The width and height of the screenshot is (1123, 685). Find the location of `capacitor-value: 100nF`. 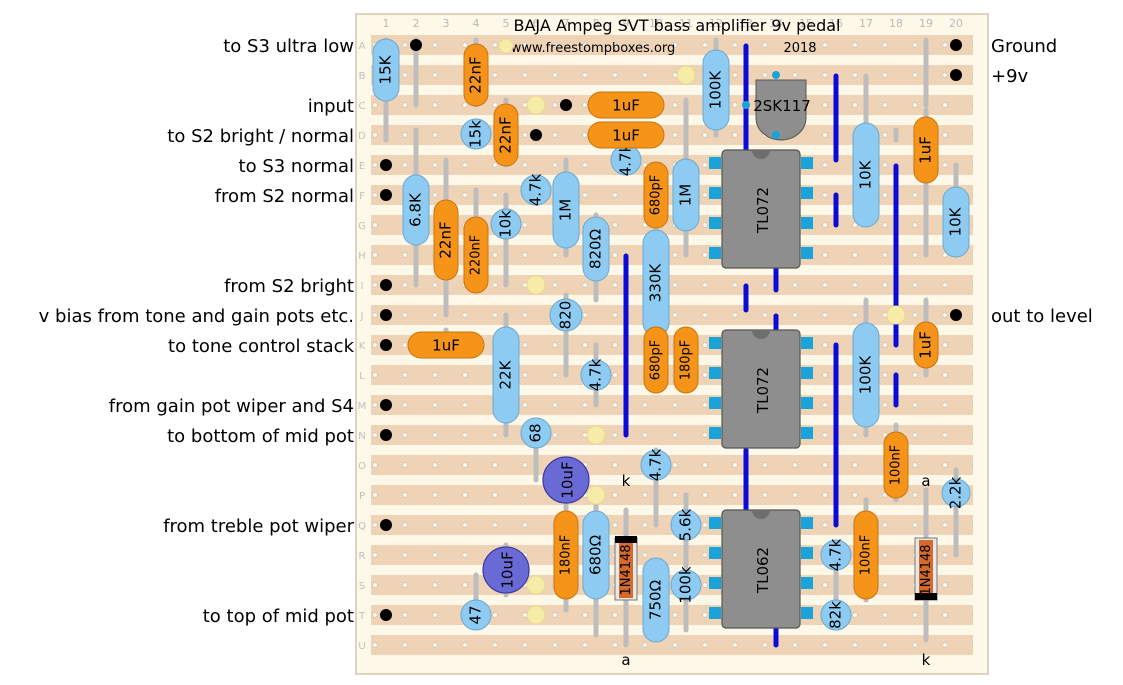

capacitor-value: 100nF is located at coordinates (896, 465).